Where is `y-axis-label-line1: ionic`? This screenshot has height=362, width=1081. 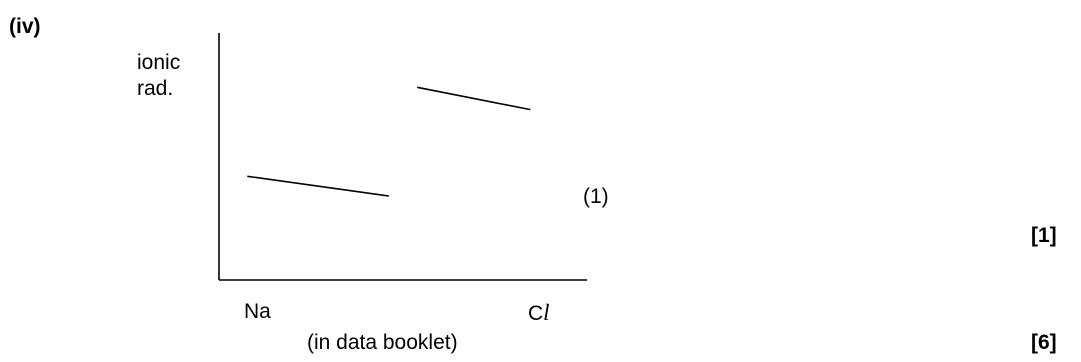
y-axis-label-line1: ionic is located at coordinates (159, 62).